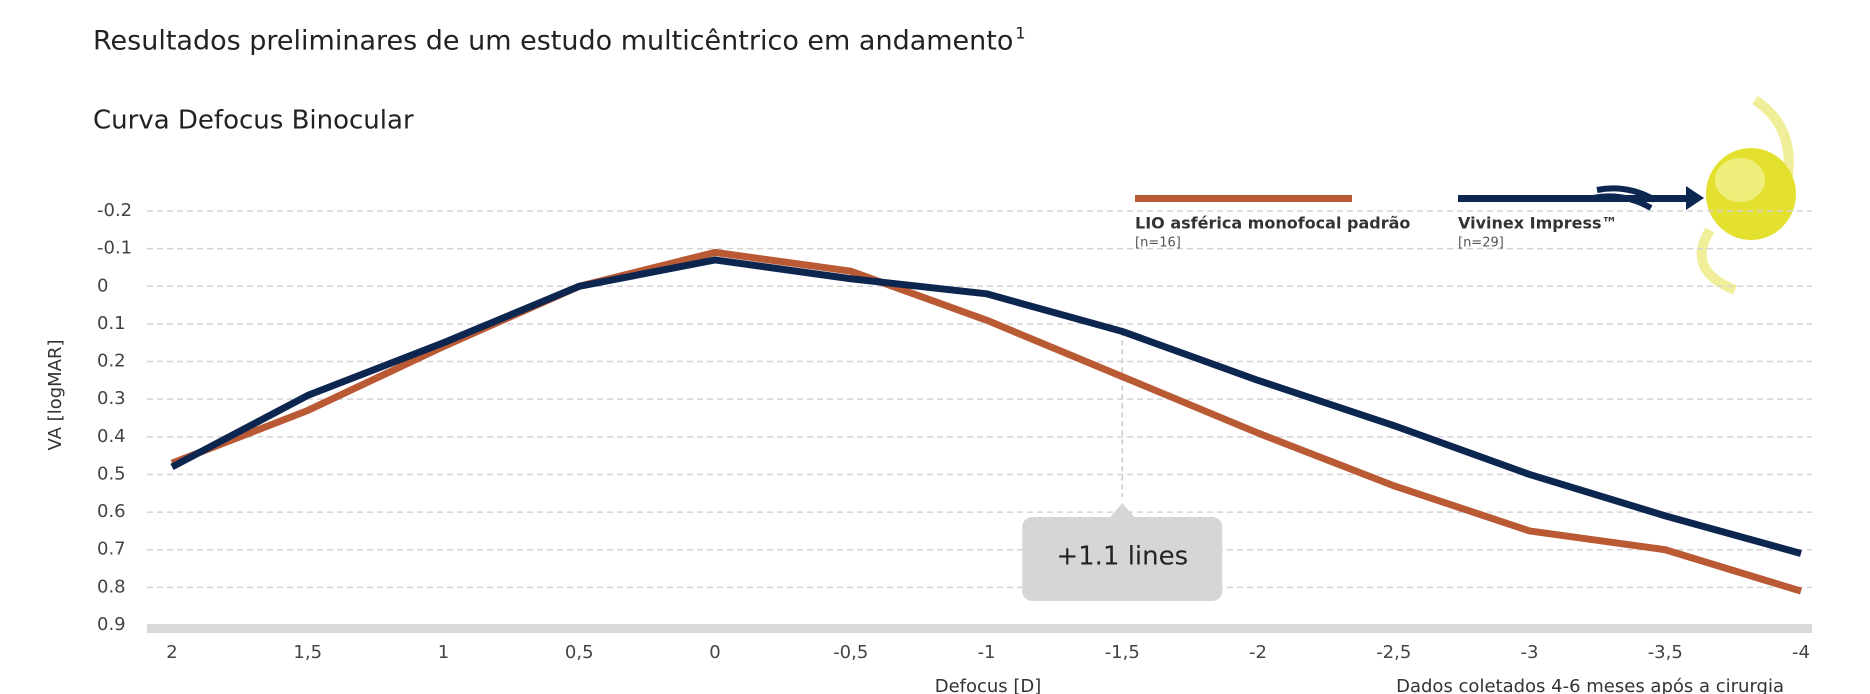 The width and height of the screenshot is (1870, 694). I want to click on lens-icon, so click(1694, 195).